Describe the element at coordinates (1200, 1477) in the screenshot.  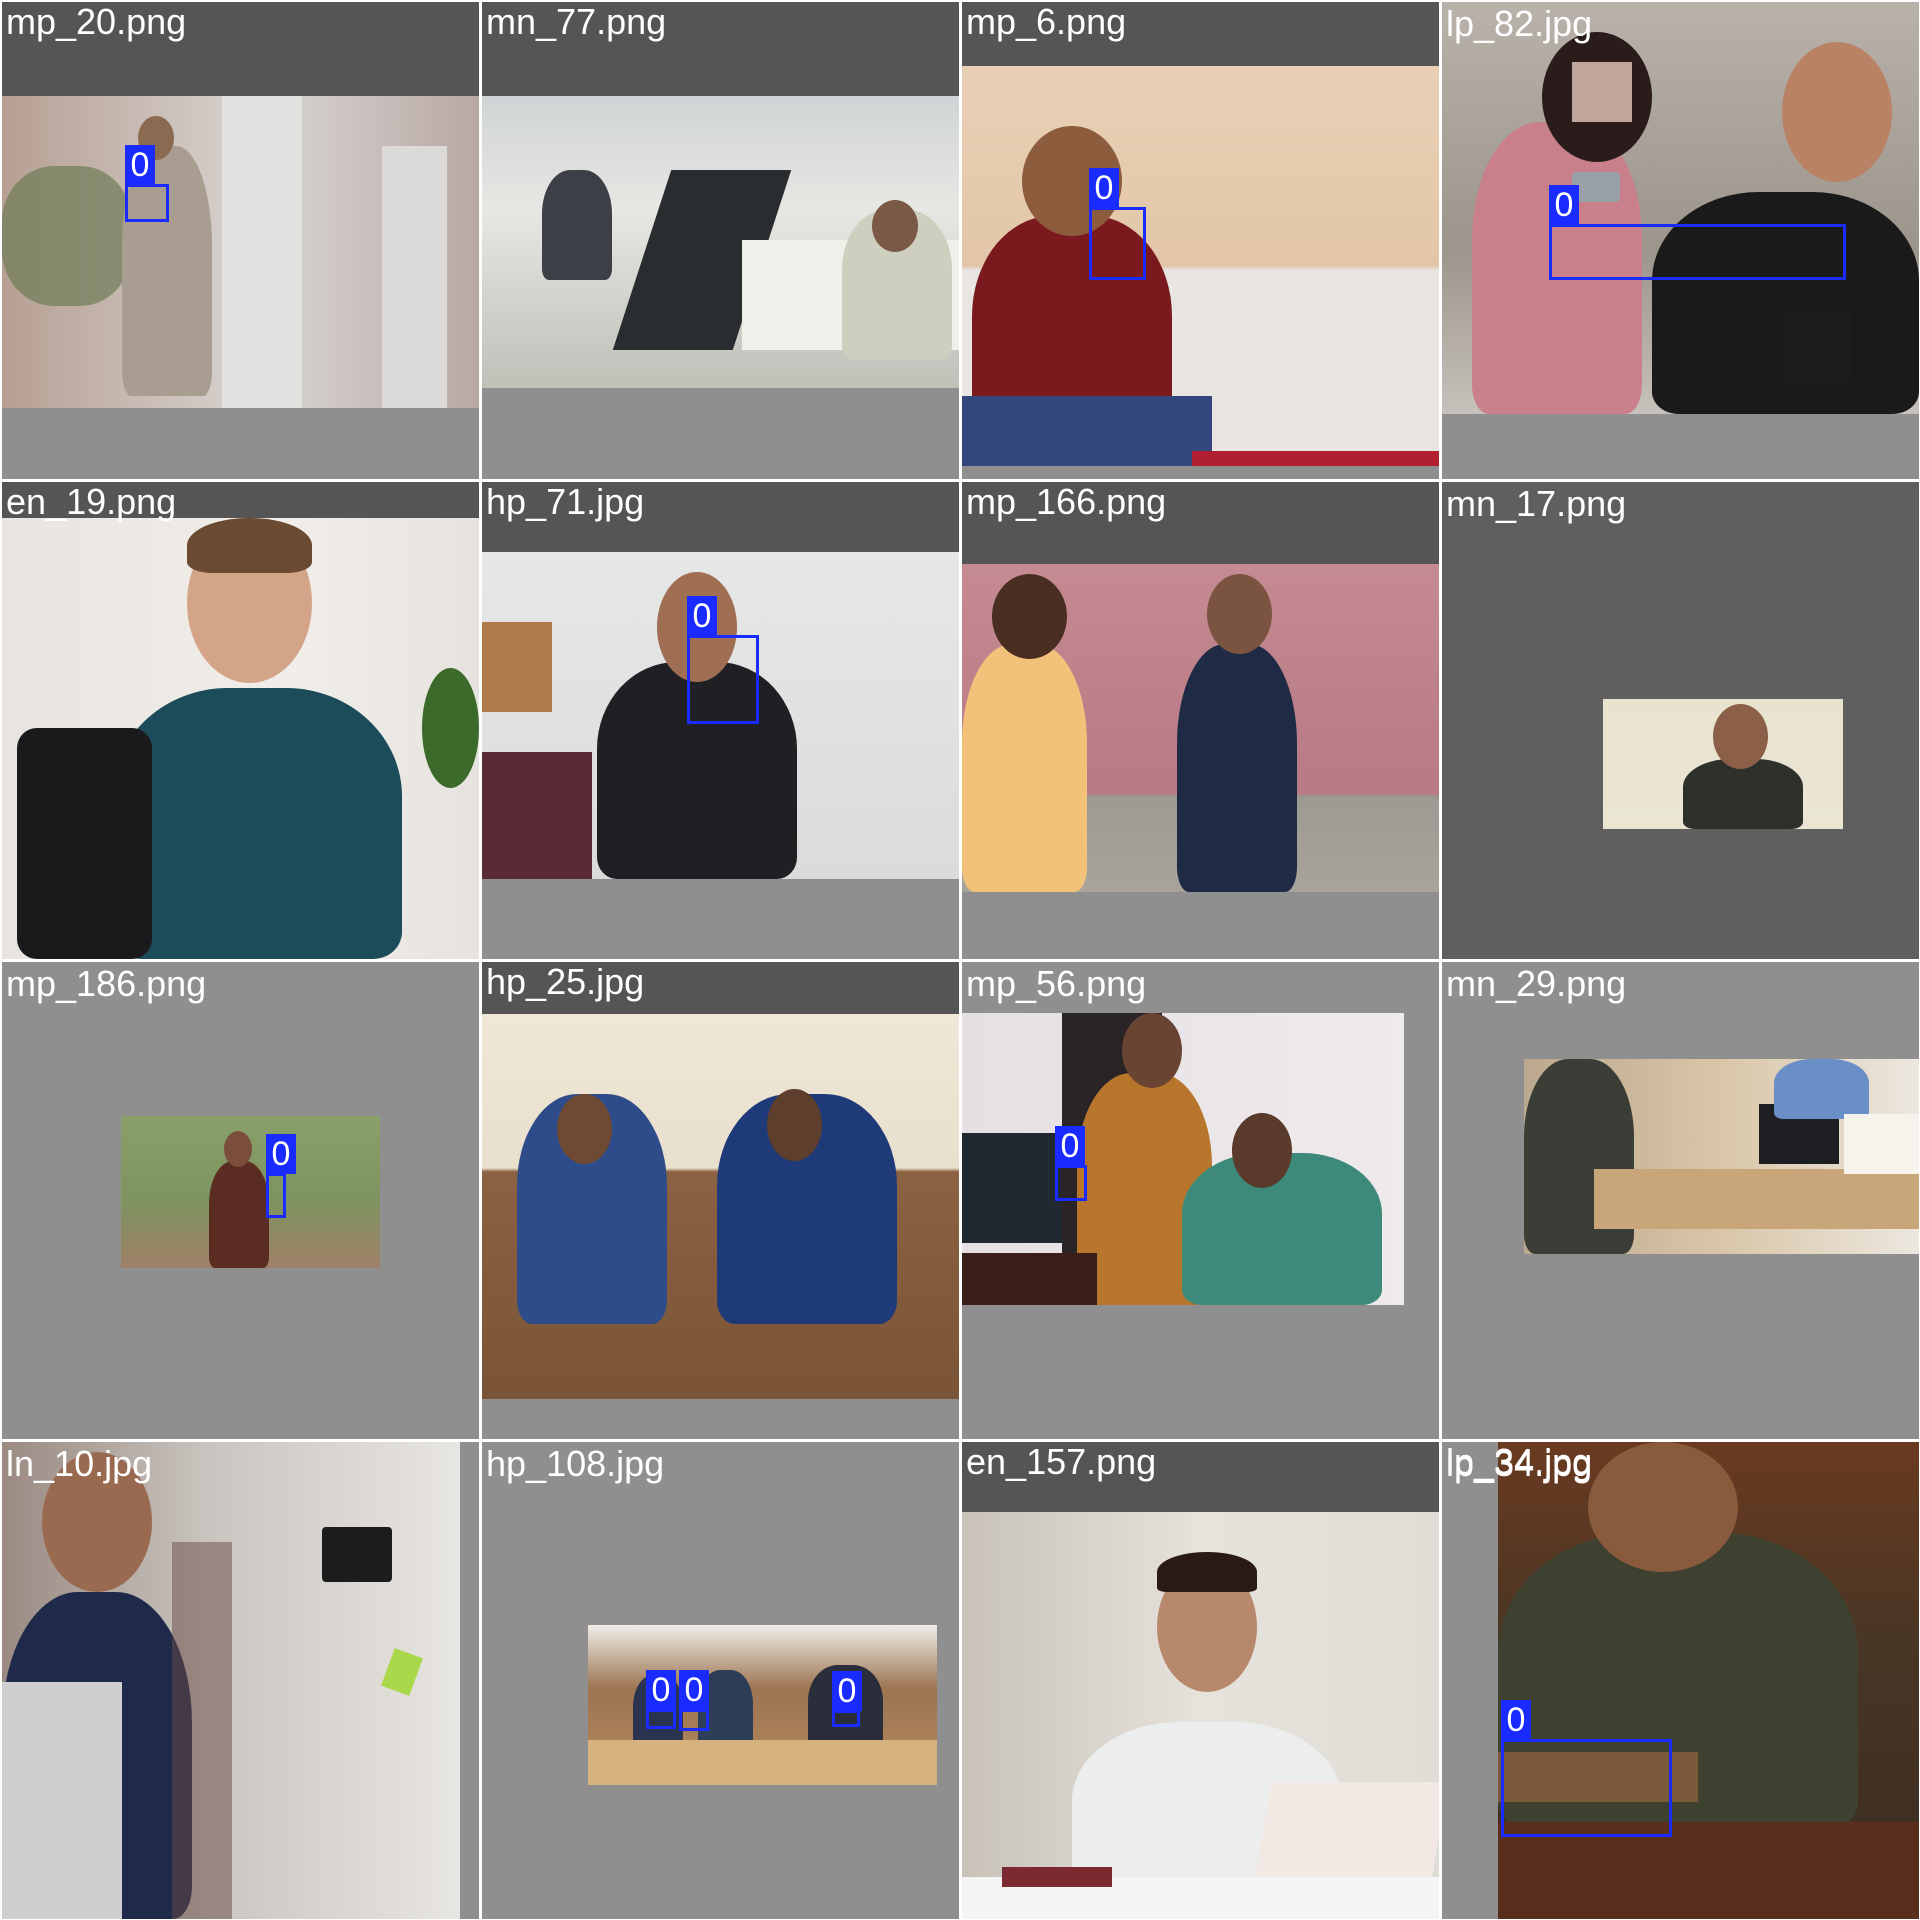
I see `tile-filename: en_157.png` at that location.